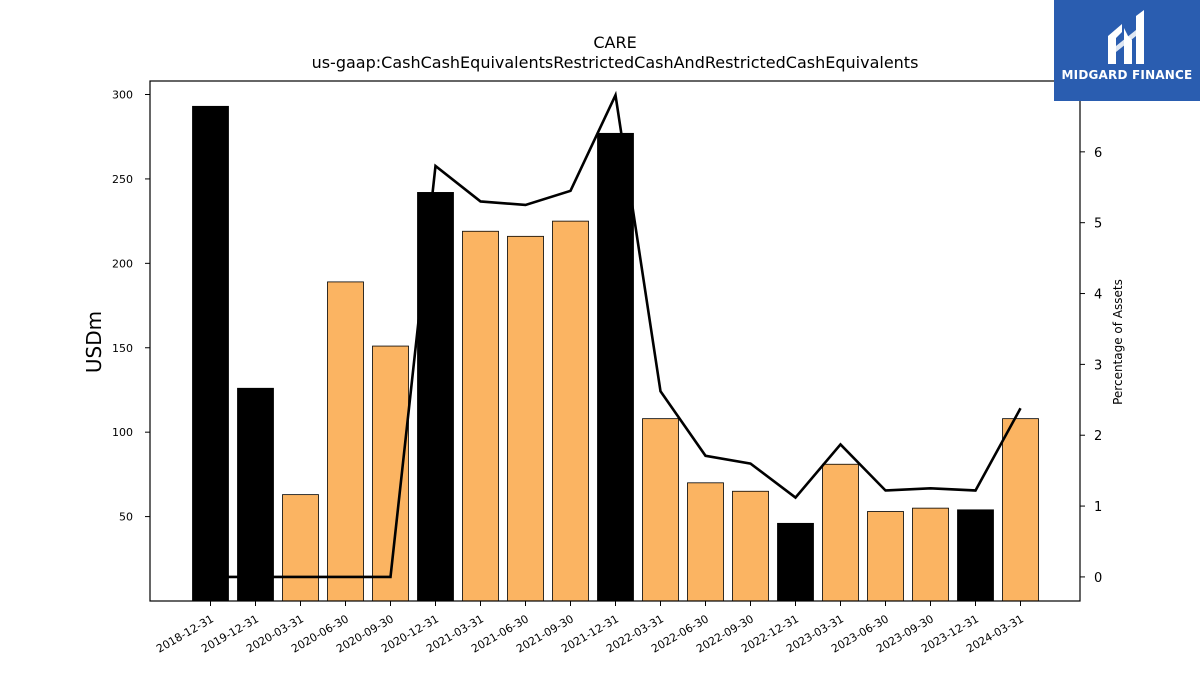  Describe the element at coordinates (1098, 507) in the screenshot. I see `y-right-tick-label-1: 1` at that location.